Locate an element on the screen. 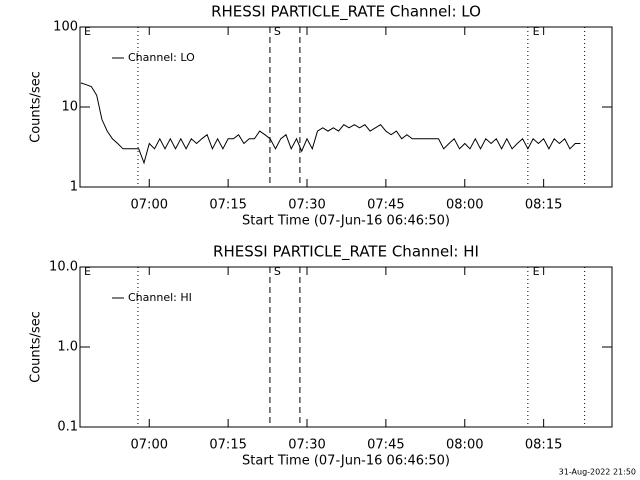  y-tick-label: 10 is located at coordinates (69, 107).